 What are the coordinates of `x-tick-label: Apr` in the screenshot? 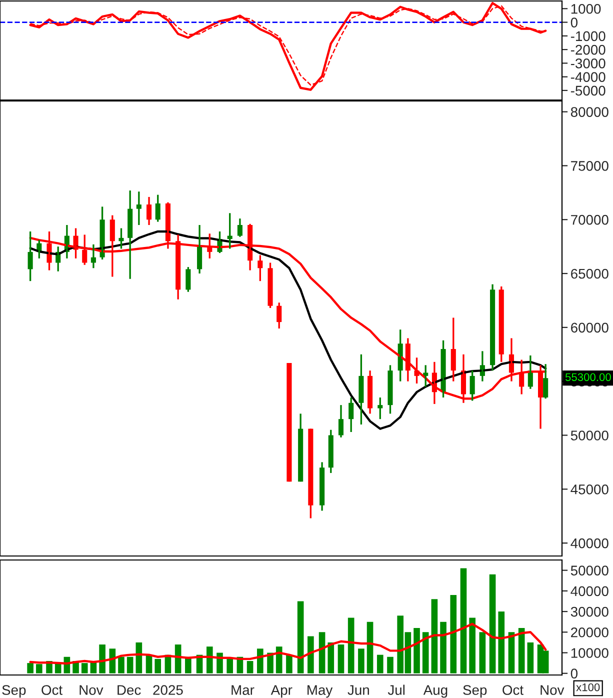 It's located at (281, 691).